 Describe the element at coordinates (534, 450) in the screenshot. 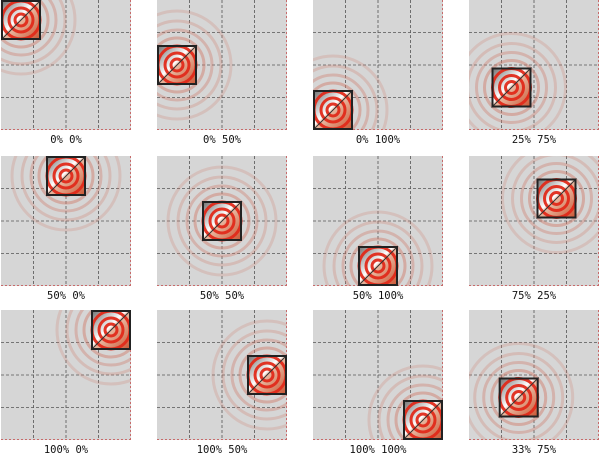

I see `demo-caption: 33% 75%` at that location.